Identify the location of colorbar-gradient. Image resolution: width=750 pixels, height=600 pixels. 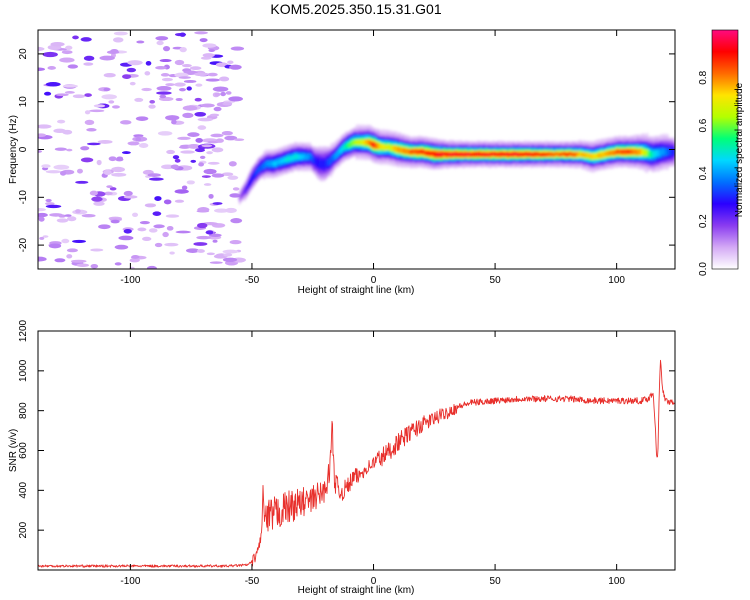
(725, 149).